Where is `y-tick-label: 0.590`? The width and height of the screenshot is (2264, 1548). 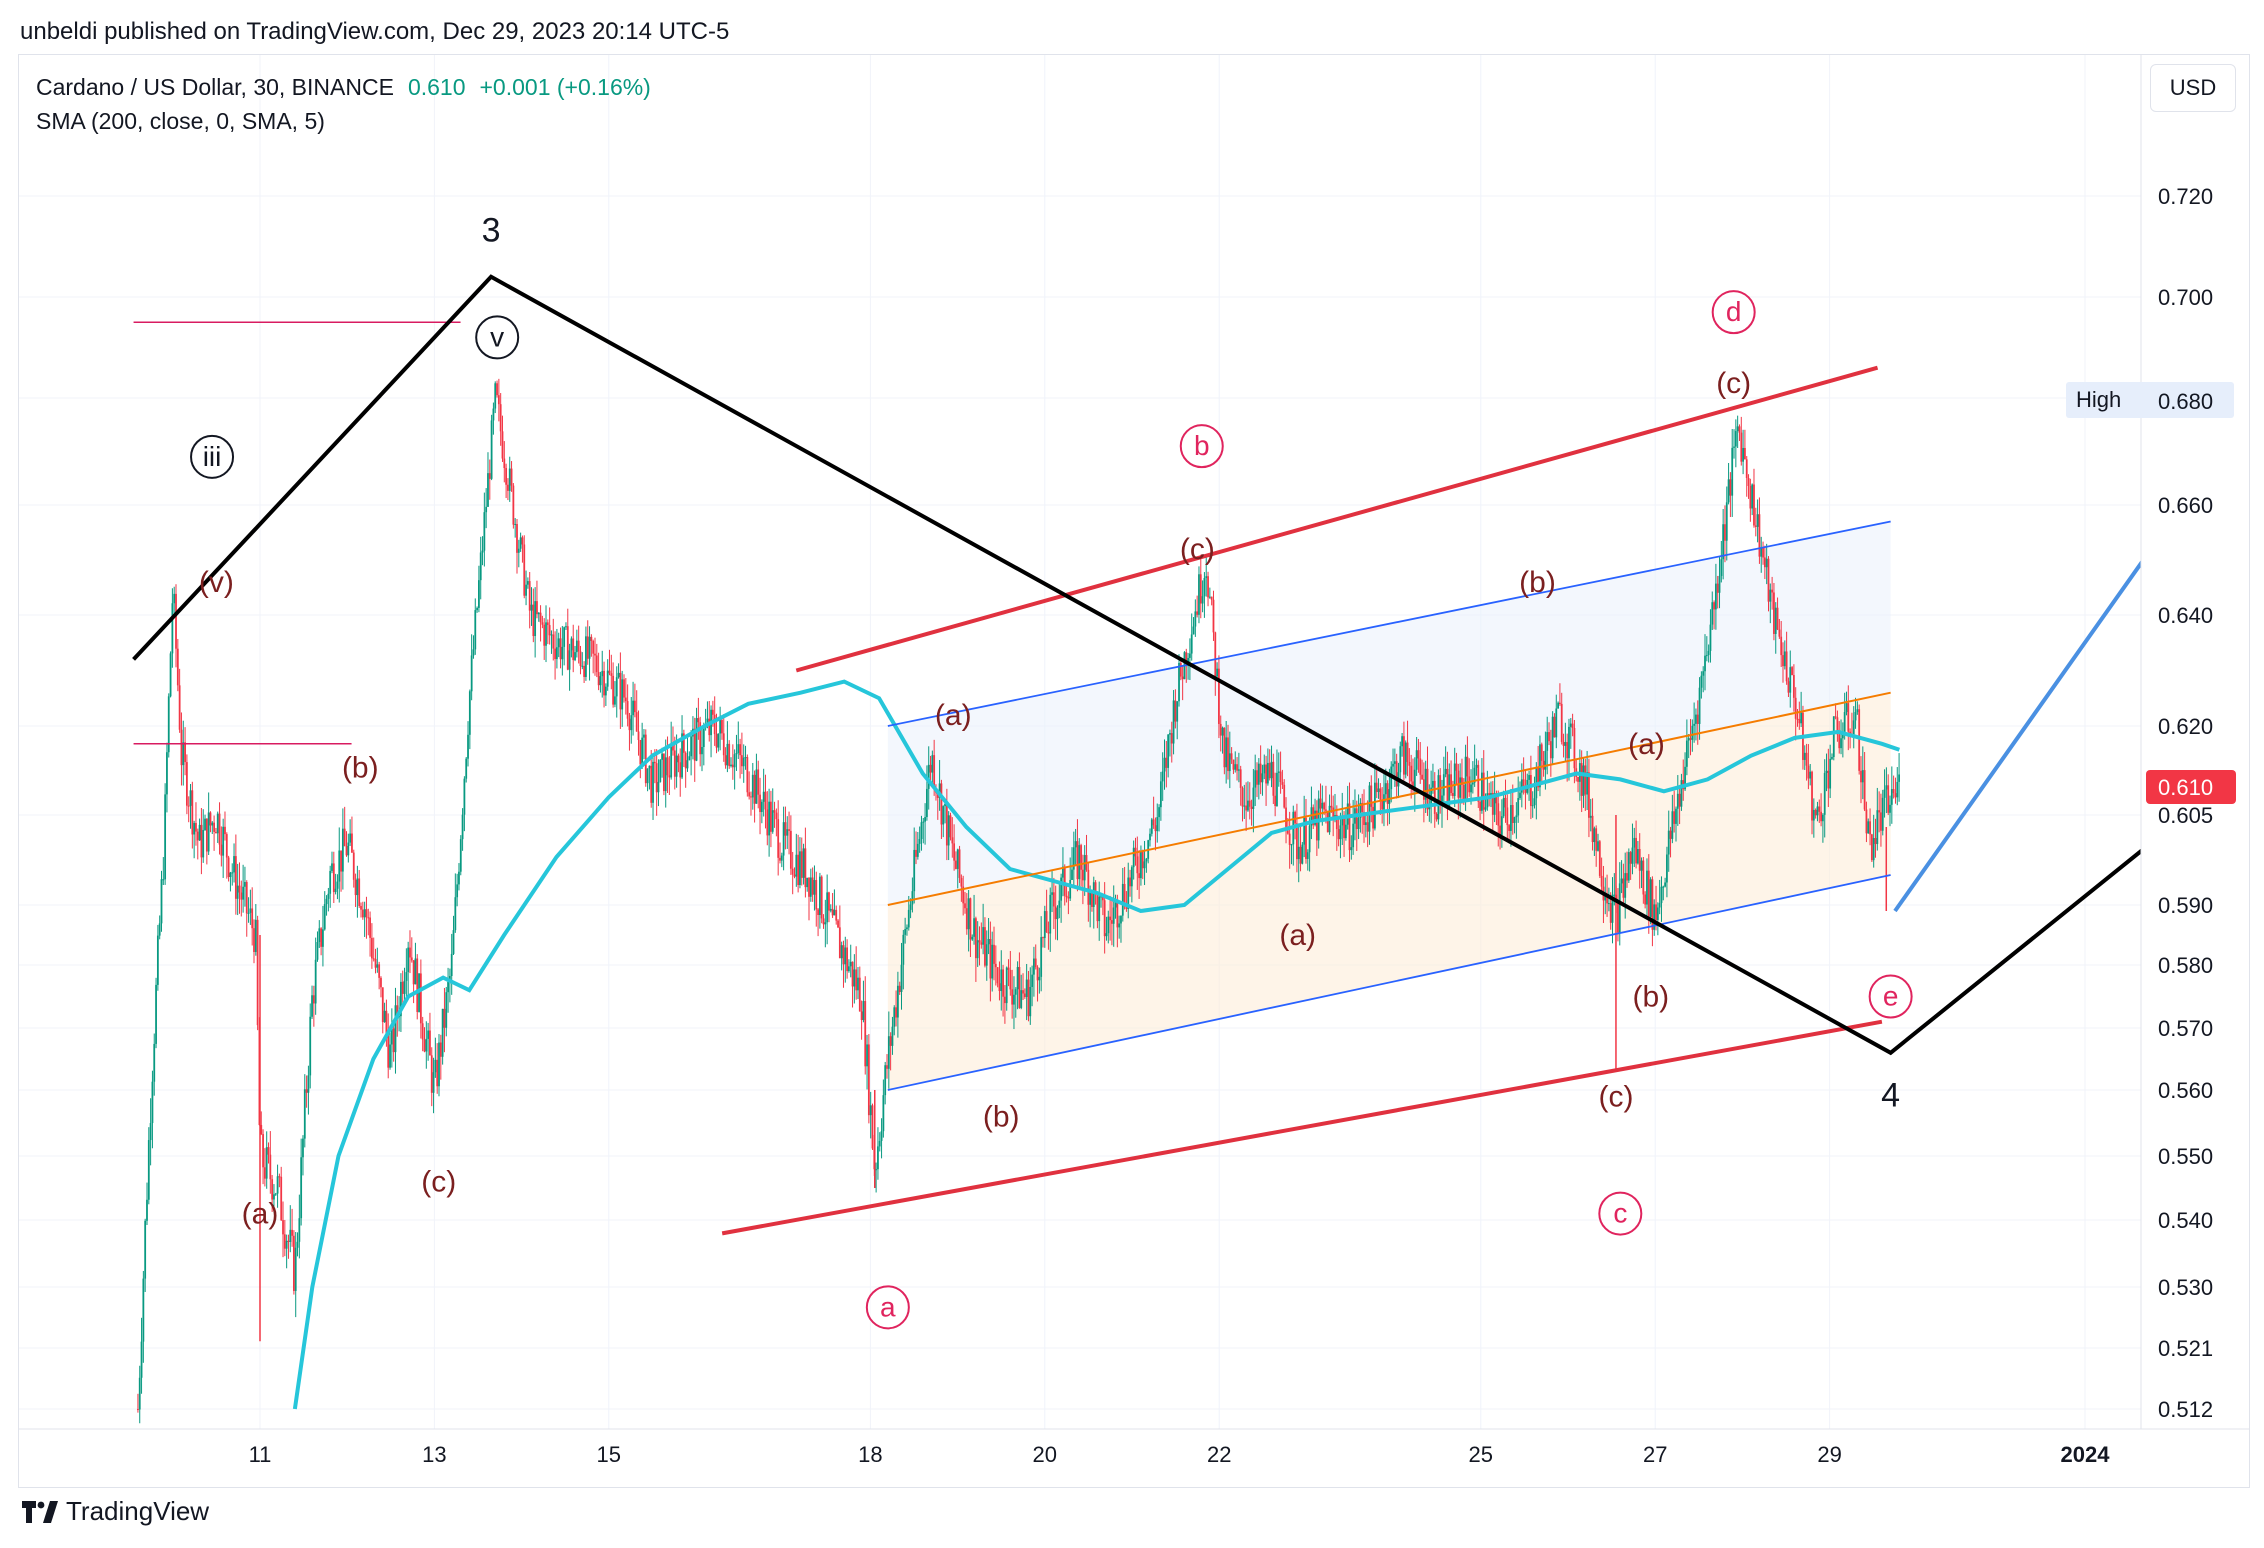
y-tick-label: 0.590 is located at coordinates (2185, 905).